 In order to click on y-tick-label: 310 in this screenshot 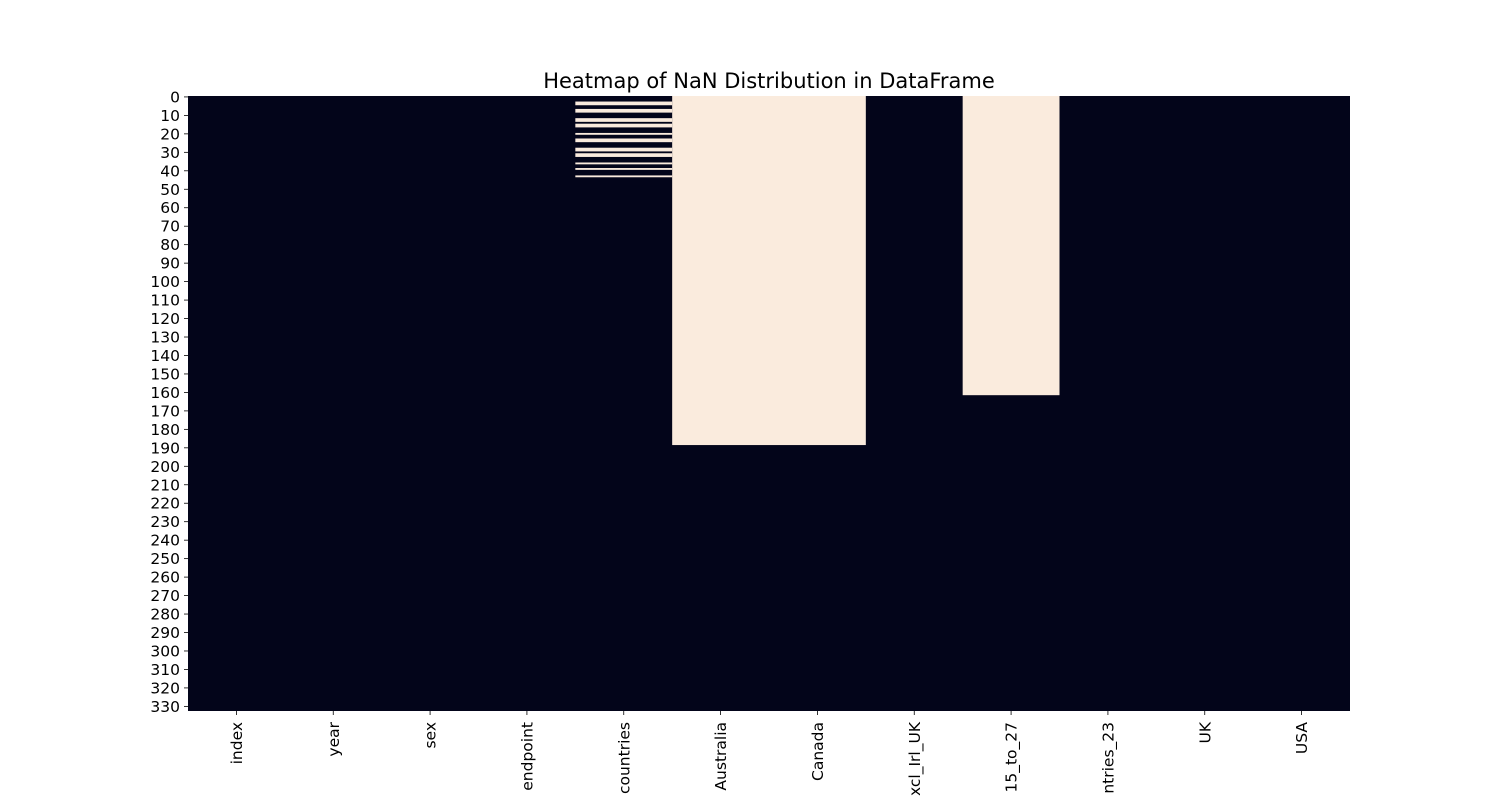, I will do `click(165, 670)`.